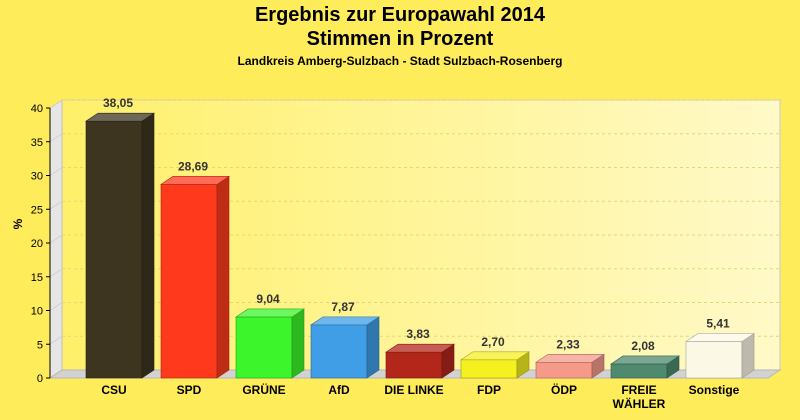 The height and width of the screenshot is (420, 800). I want to click on y-tick-label: 40, so click(37, 109).